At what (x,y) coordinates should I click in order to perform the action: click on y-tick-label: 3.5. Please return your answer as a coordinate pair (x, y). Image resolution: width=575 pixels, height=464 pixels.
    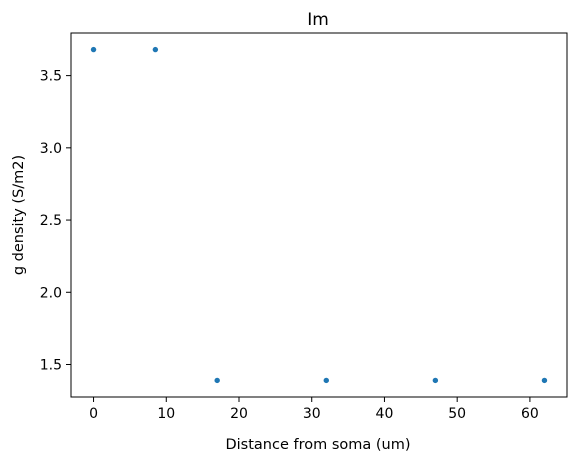
    Looking at the image, I should click on (51, 77).